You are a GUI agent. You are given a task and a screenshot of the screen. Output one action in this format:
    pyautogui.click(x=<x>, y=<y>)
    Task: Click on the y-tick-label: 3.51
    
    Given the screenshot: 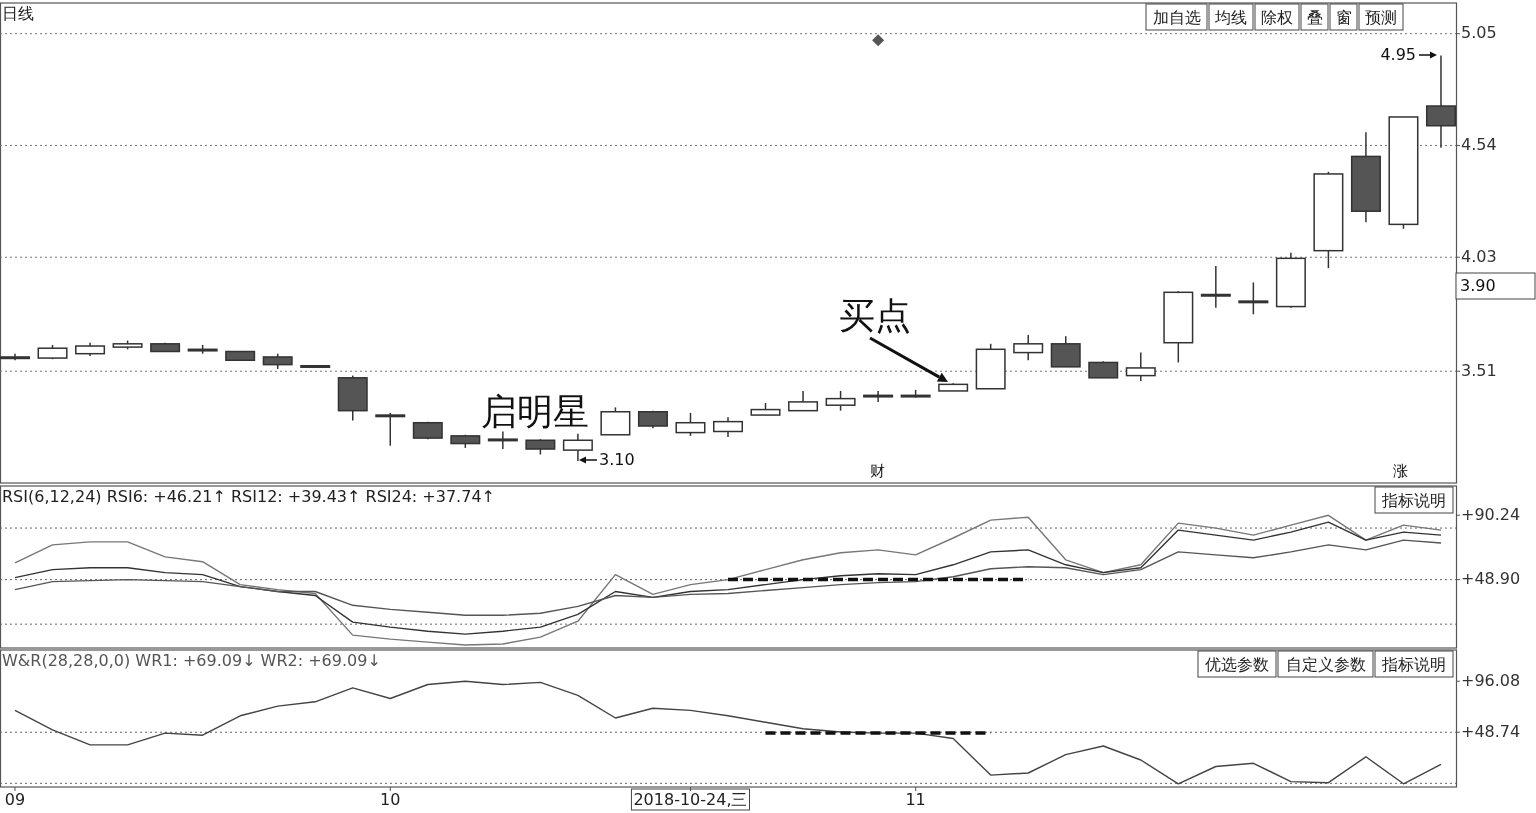 What is the action you would take?
    pyautogui.click(x=1479, y=370)
    